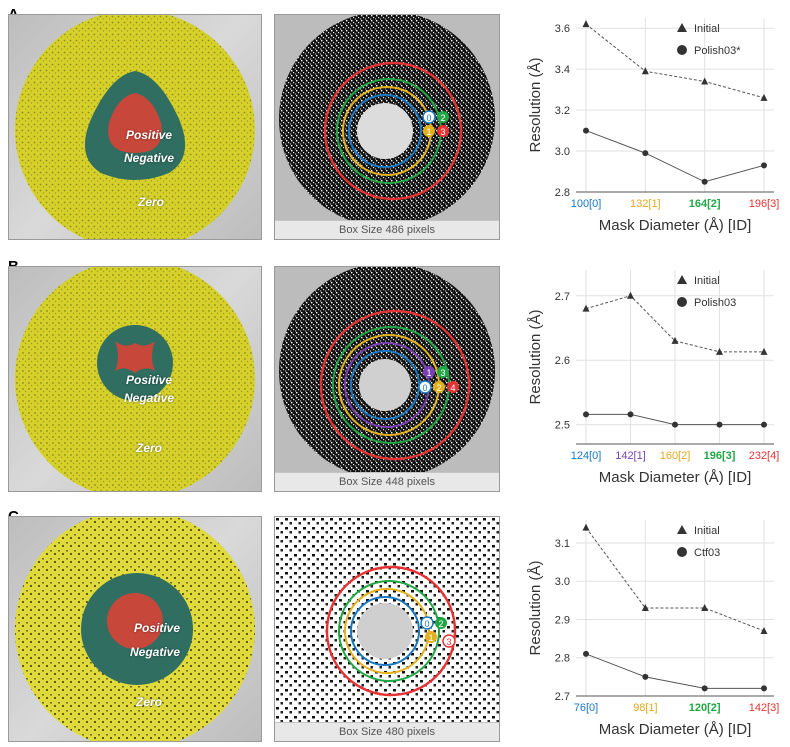 This screenshot has height=747, width=790. What do you see at coordinates (562, 29) in the screenshot?
I see `y-tick-label: 3.6` at bounding box center [562, 29].